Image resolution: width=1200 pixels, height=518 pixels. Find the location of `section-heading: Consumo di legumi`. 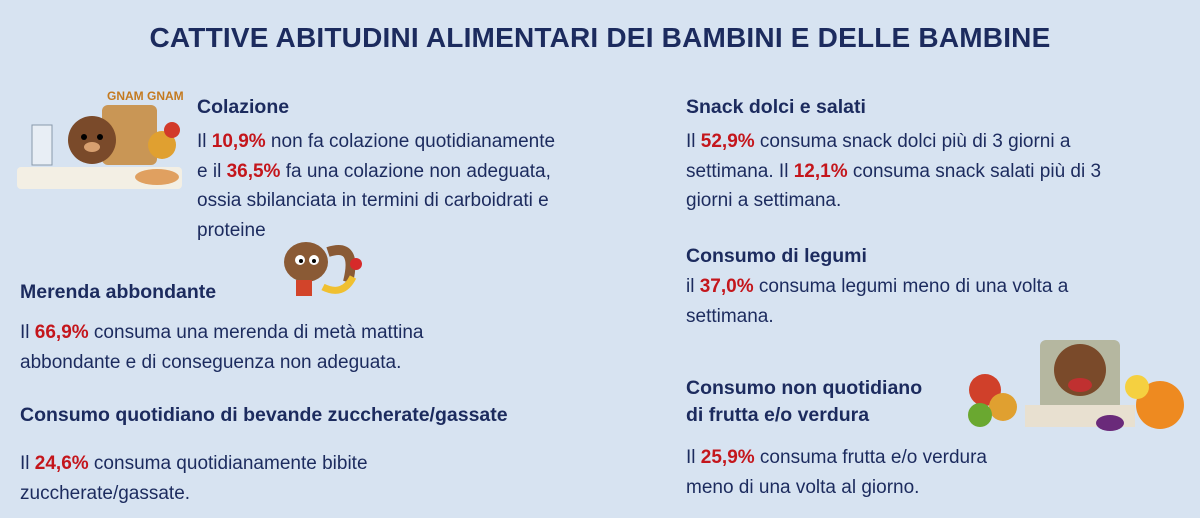

section-heading: Consumo di legumi is located at coordinates (877, 256).